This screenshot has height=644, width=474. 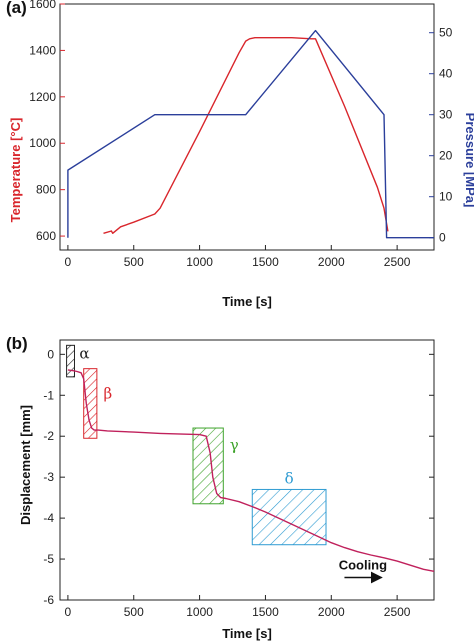 What do you see at coordinates (446, 74) in the screenshot?
I see `panel-a-right-tick-label: 40` at bounding box center [446, 74].